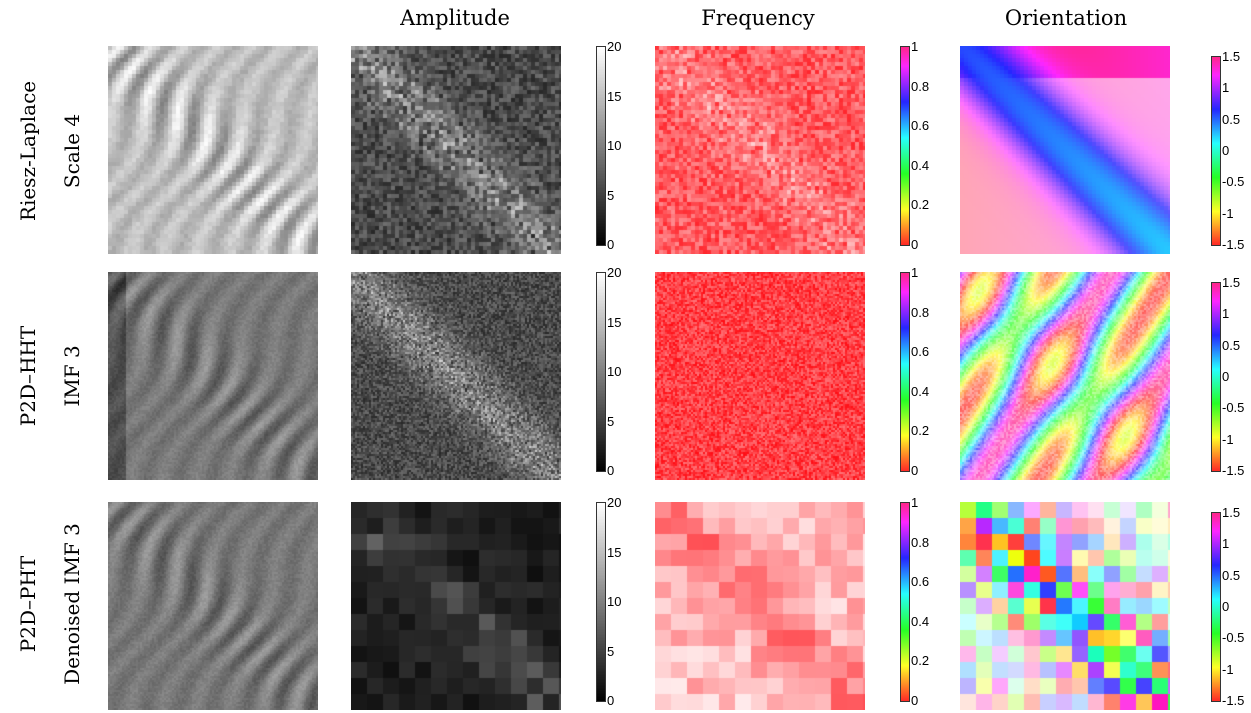  Describe the element at coordinates (28, 376) in the screenshot. I see `row-1-method-label: P2D–HHT` at that location.